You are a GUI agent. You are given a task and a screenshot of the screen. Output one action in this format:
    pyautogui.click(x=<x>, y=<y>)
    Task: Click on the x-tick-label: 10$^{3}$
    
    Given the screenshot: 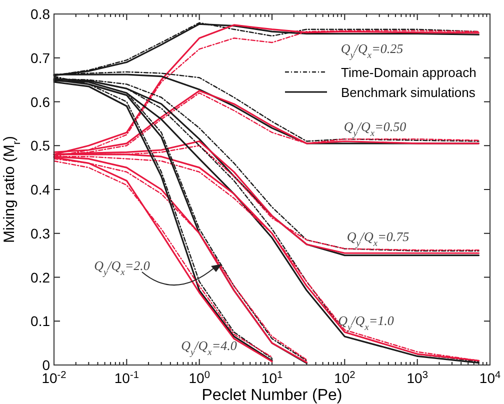 What is the action you would take?
    pyautogui.click(x=417, y=378)
    